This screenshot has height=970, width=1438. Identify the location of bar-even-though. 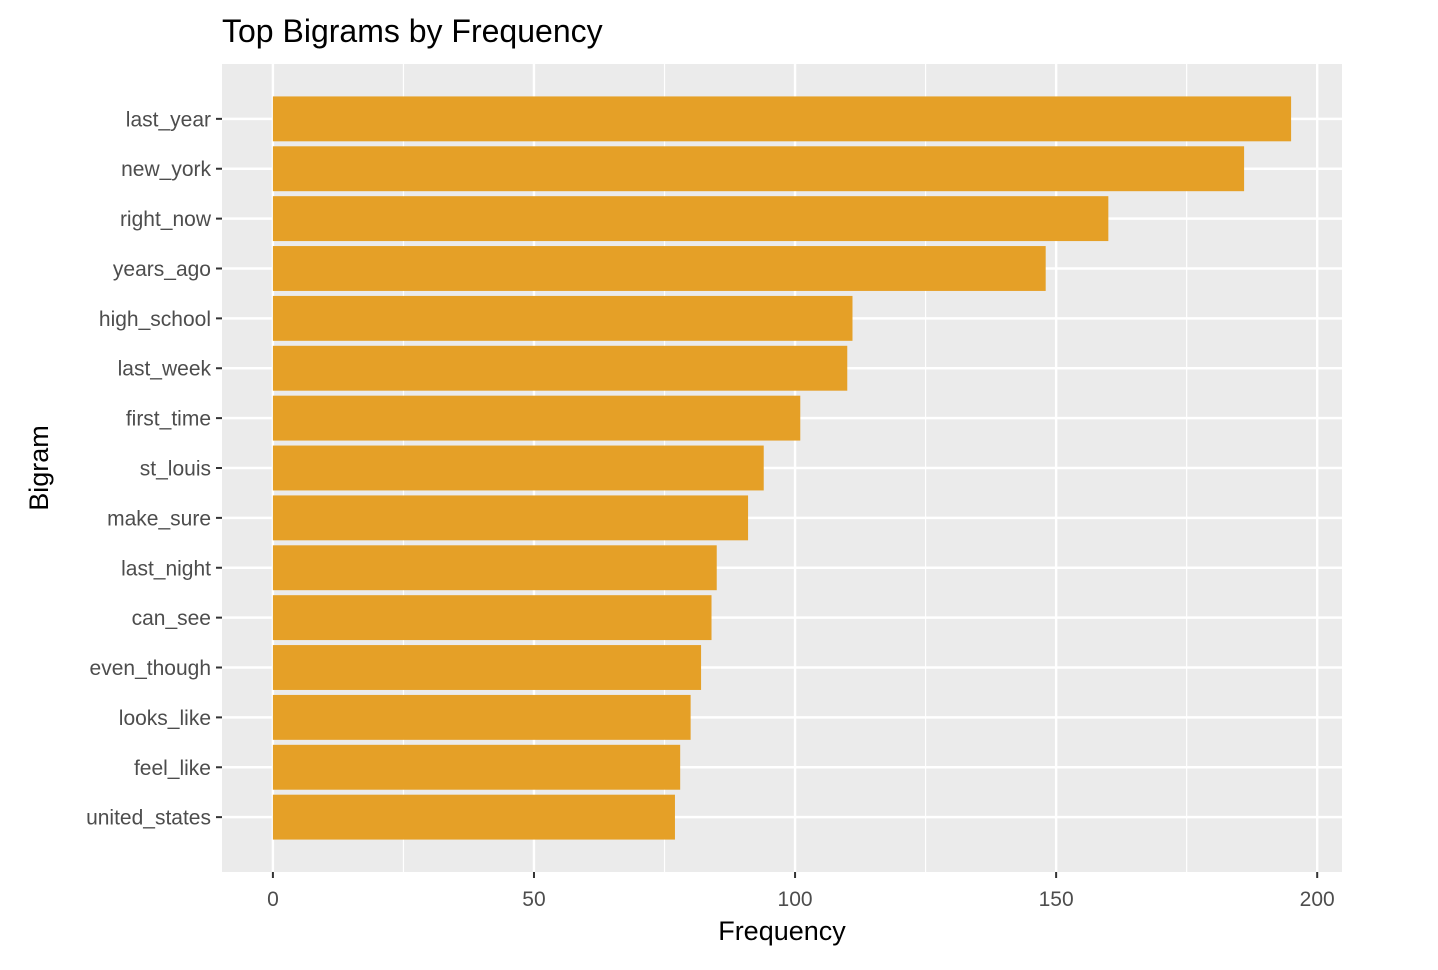
(487, 667).